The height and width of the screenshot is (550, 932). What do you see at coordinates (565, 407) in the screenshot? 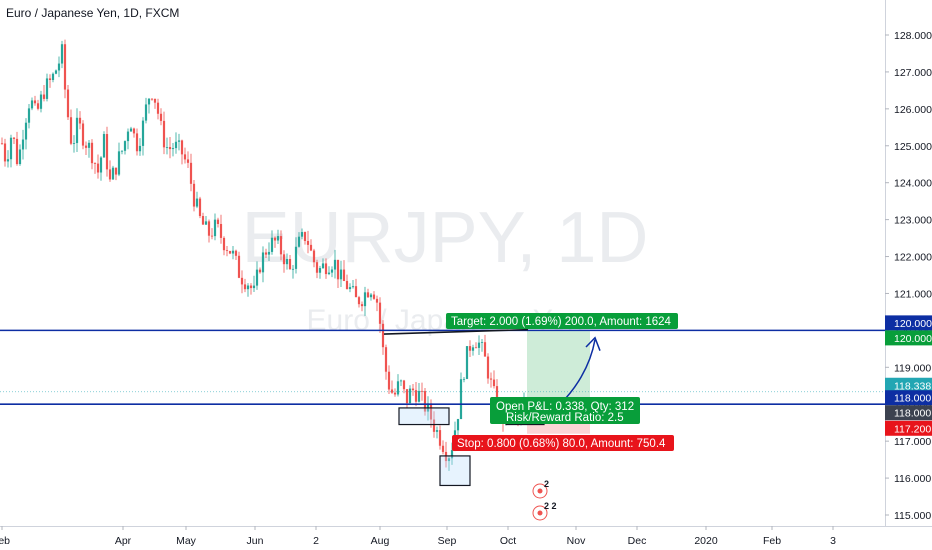
I see `pnl-text: Open P&L: 0.338, Qty: 312` at bounding box center [565, 407].